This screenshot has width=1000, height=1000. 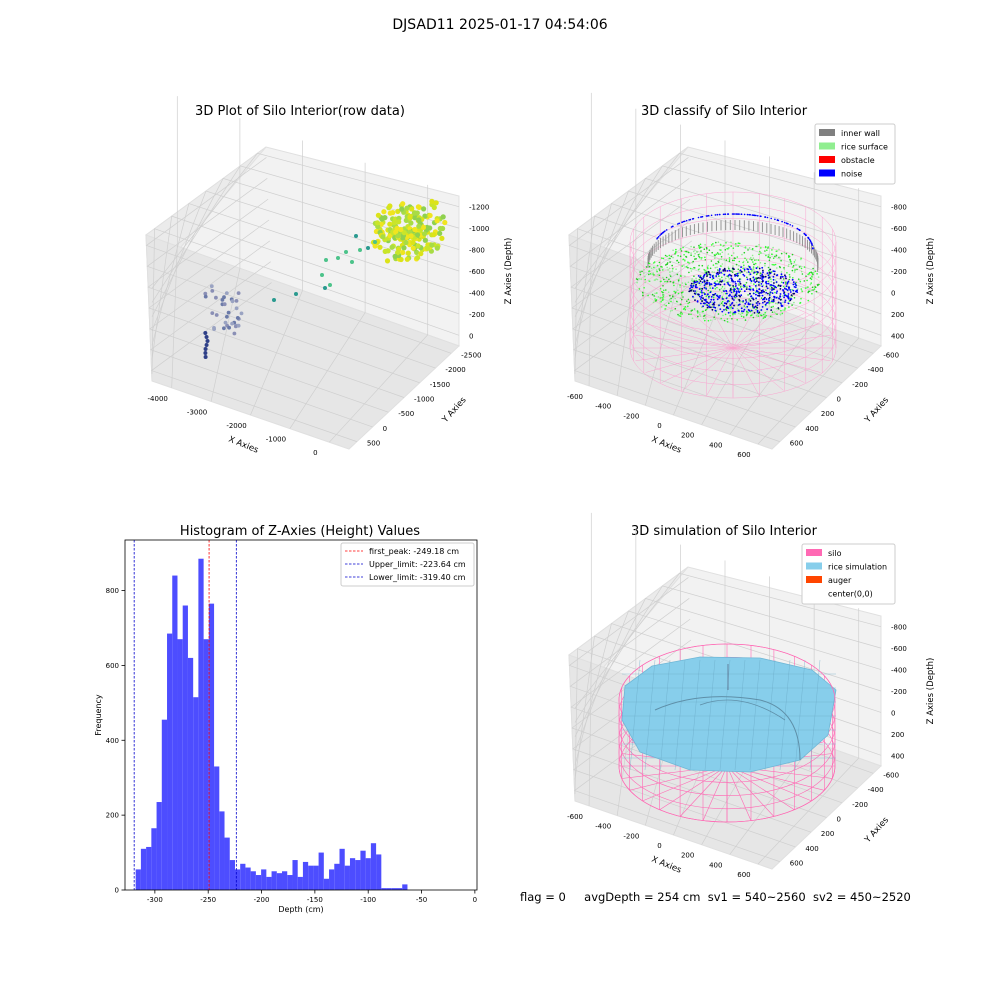 I want to click on x-gridline, so click(x=735, y=290).